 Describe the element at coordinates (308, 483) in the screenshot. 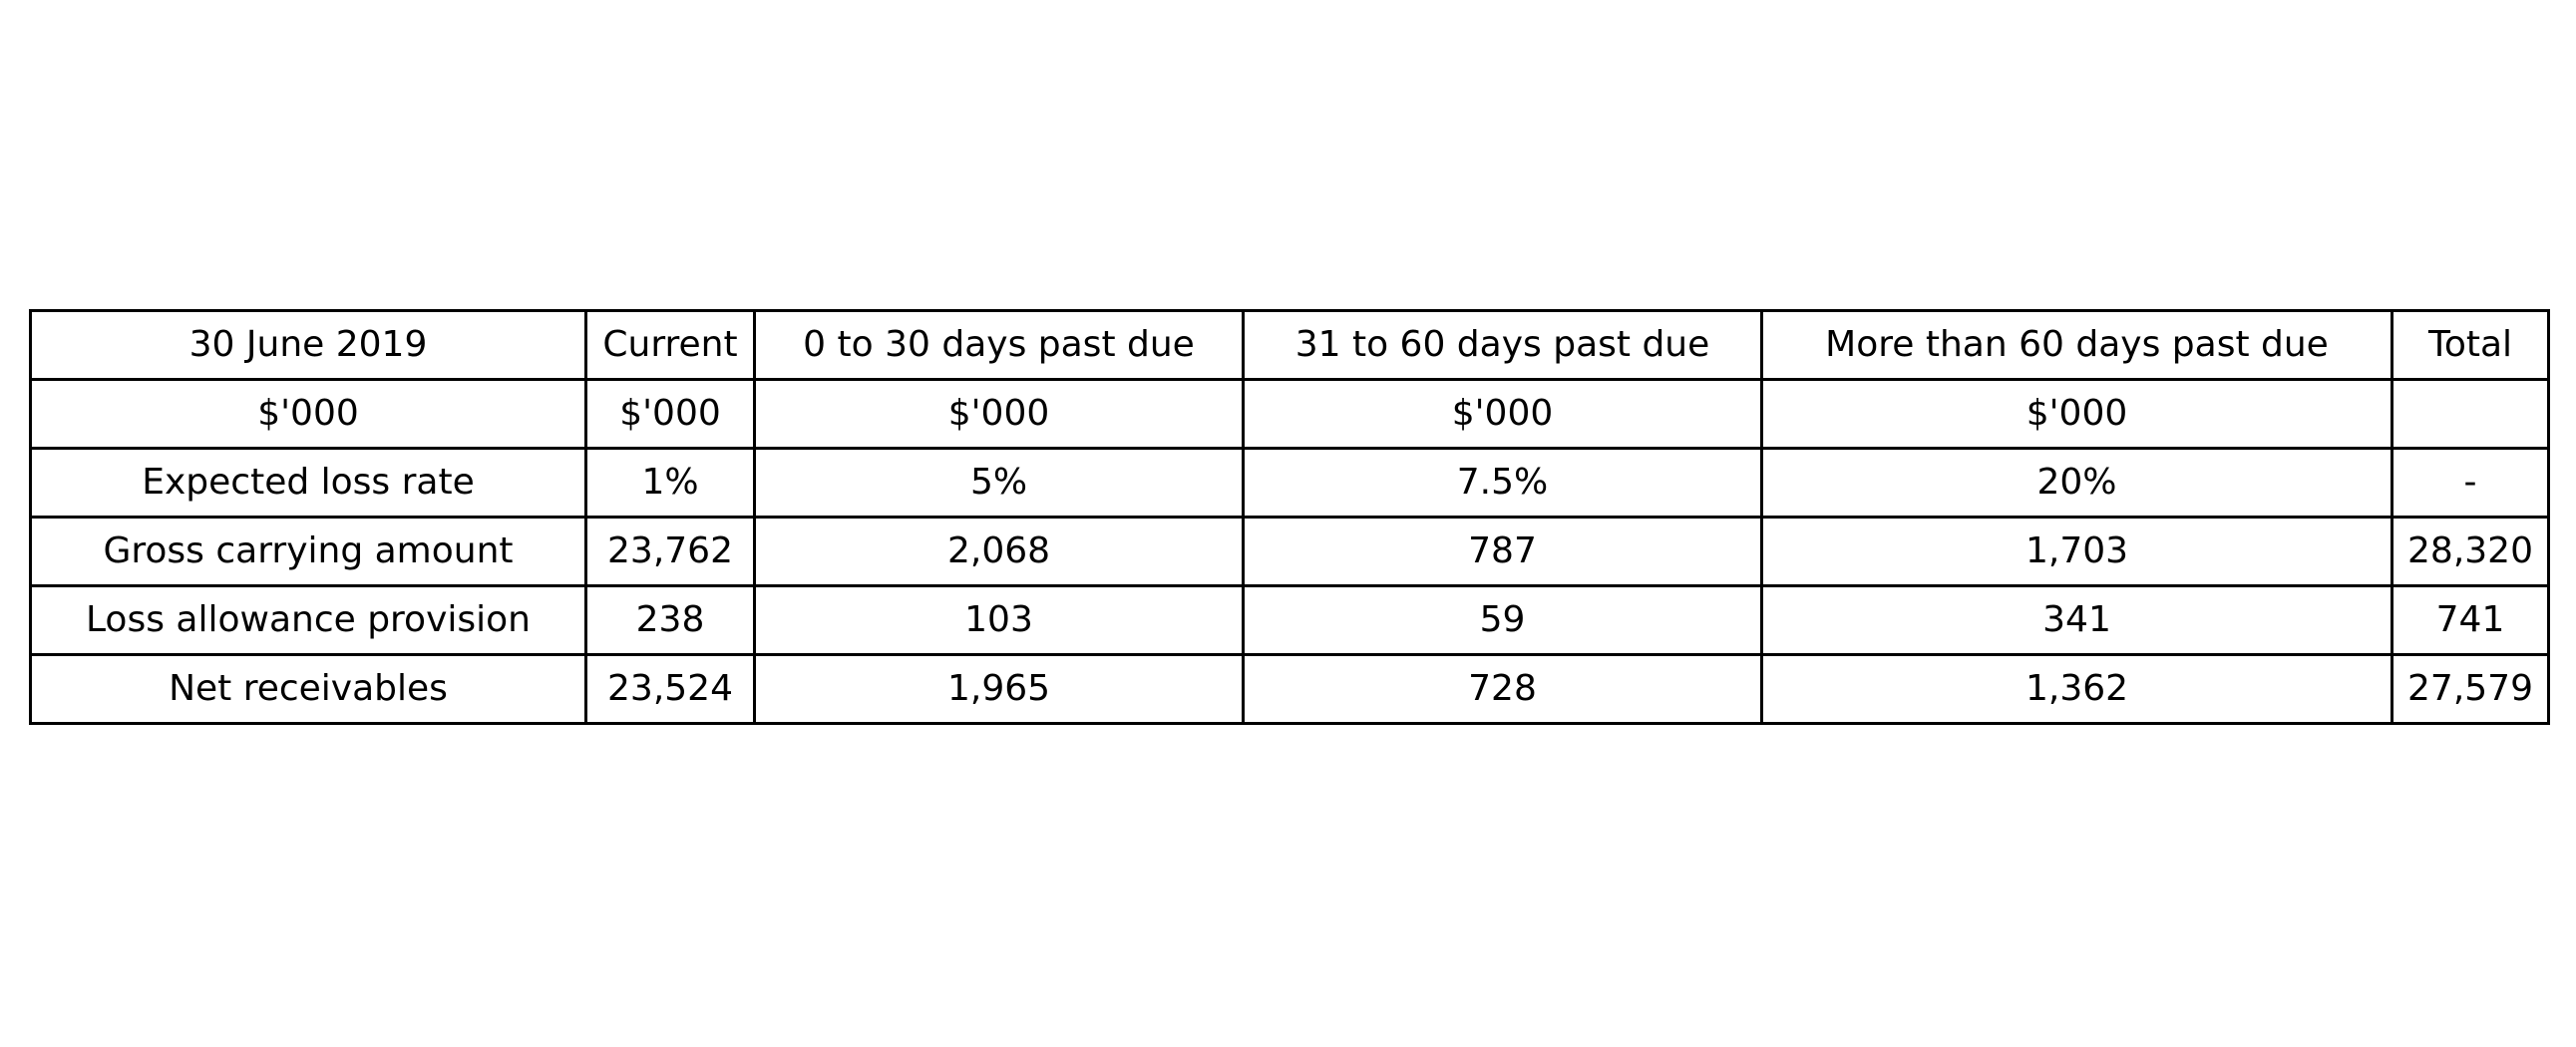

I see `table-cell: Expected loss rate` at that location.